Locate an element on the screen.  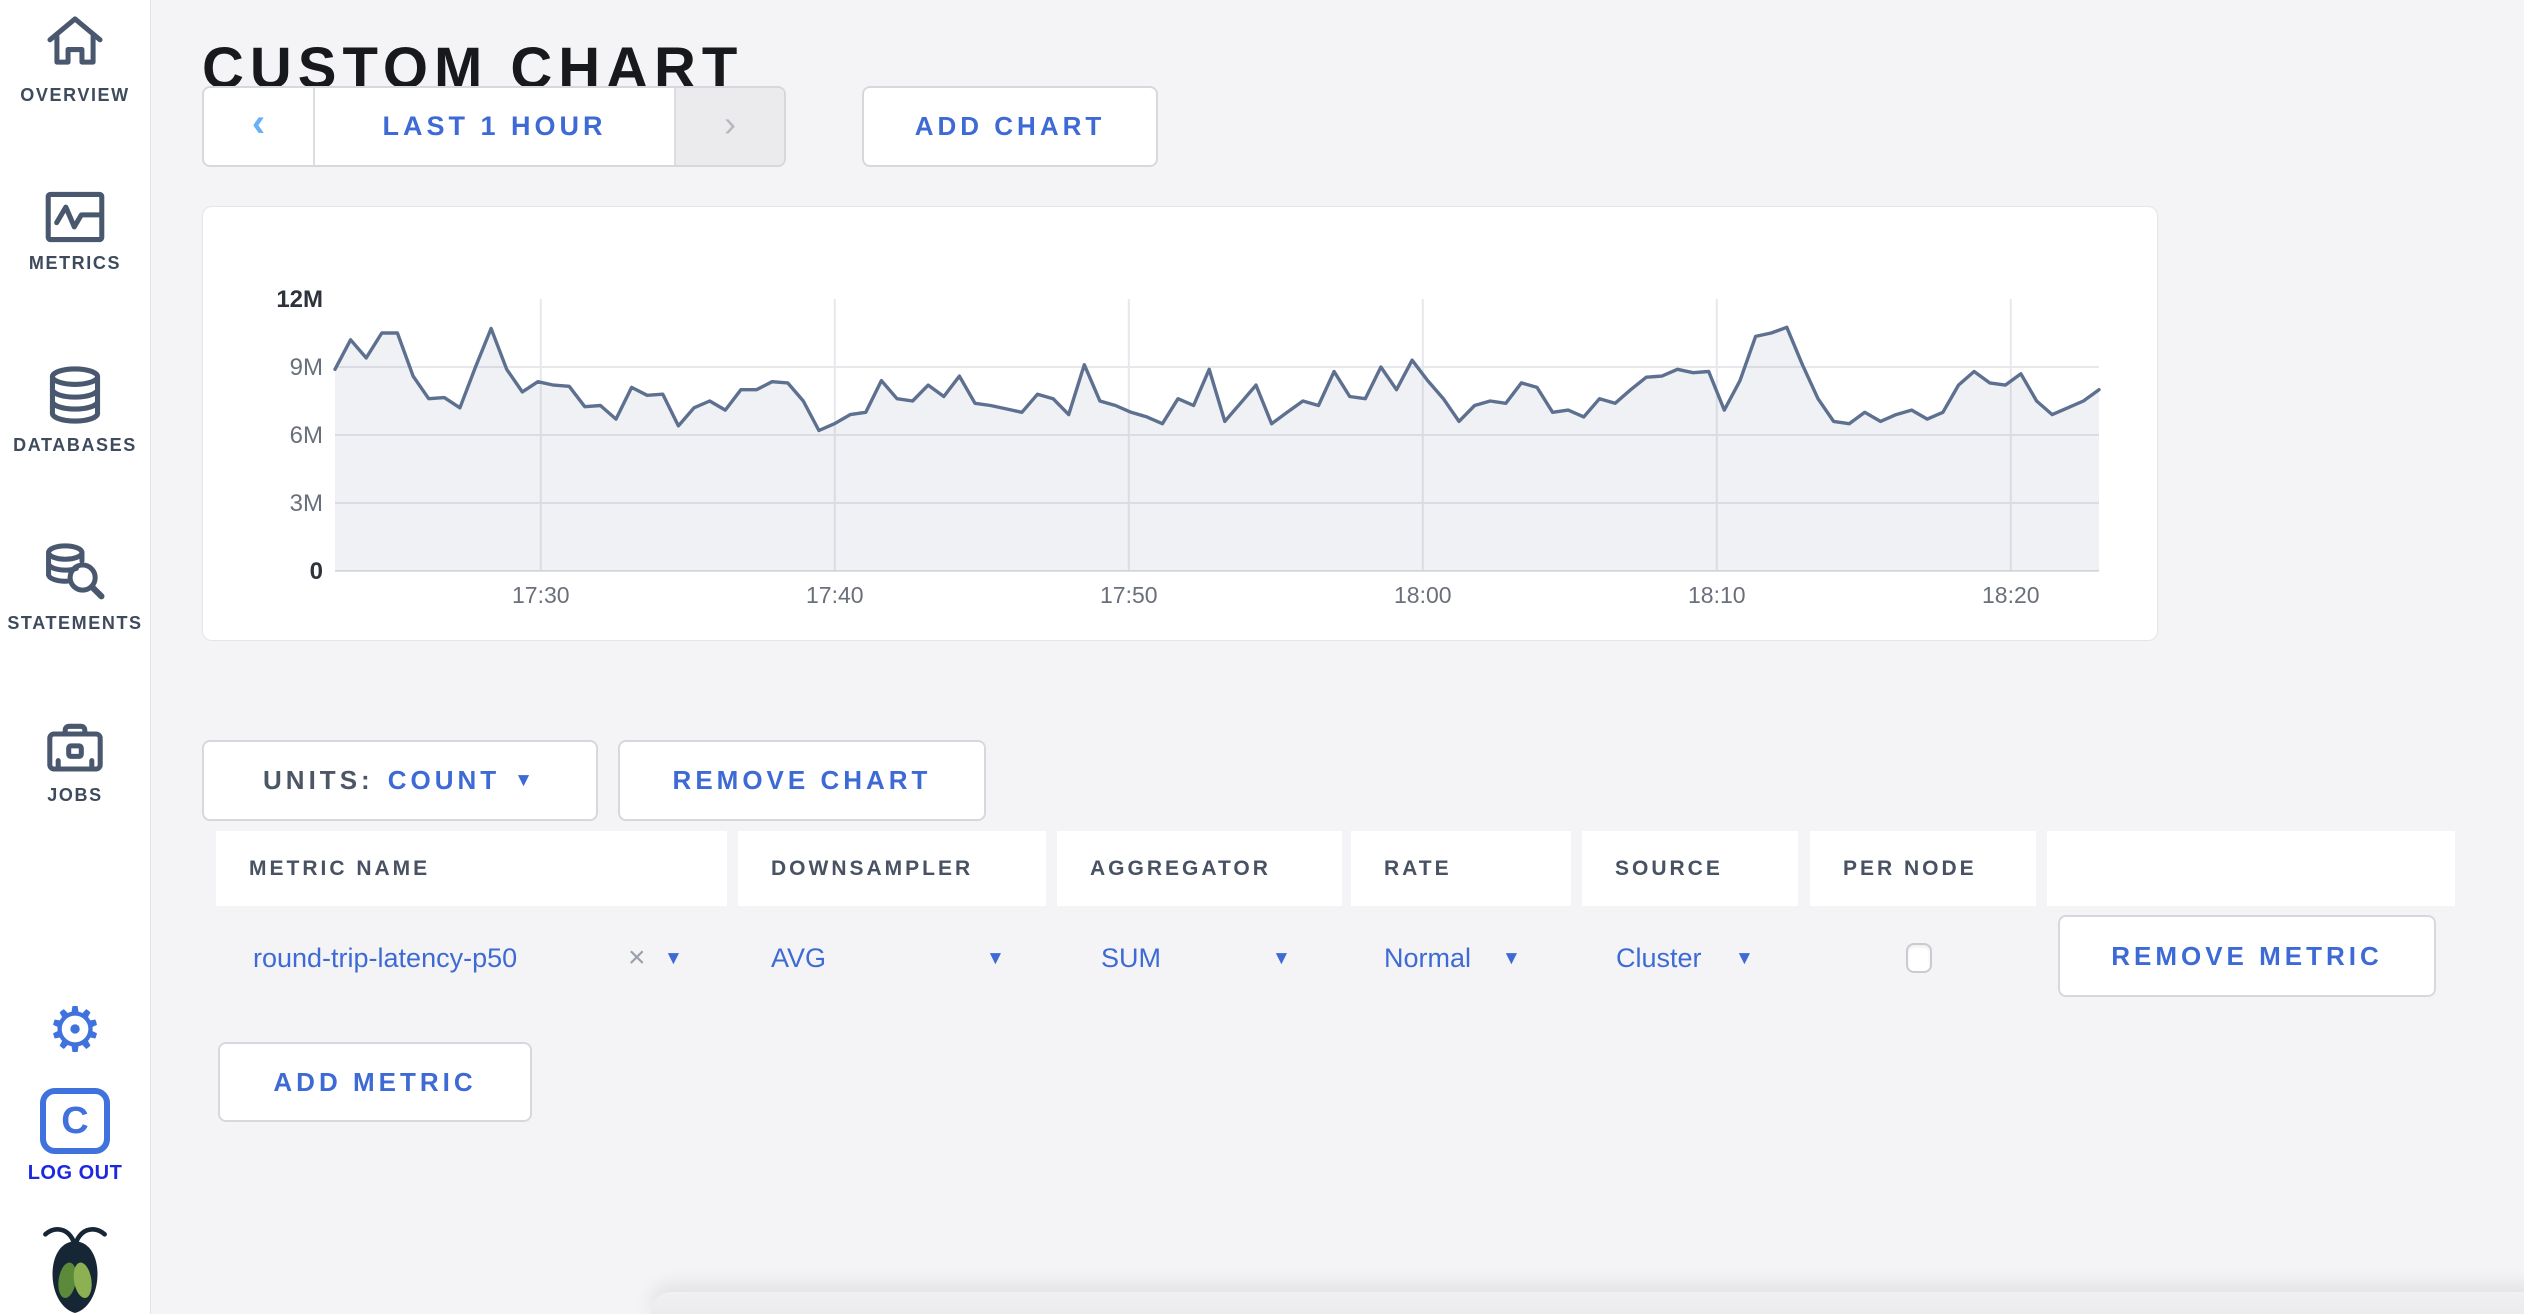
source-select: Cluster ▼ is located at coordinates (1731, 958).